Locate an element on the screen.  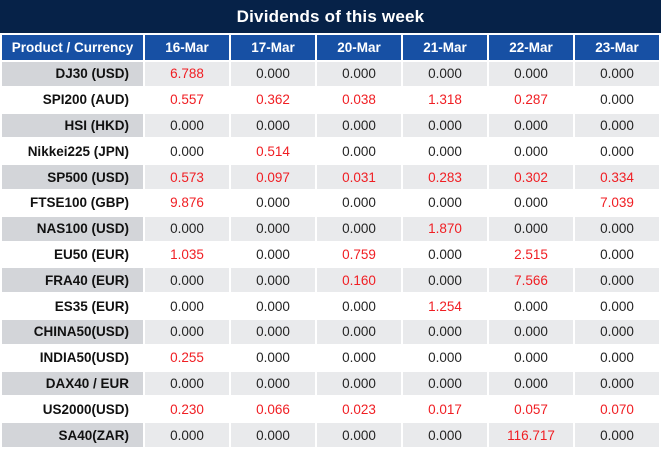
table-row: DJ30 (USD) 6.788 0.000 0.000 0.000 0.000 0.000 is located at coordinates (330, 74).